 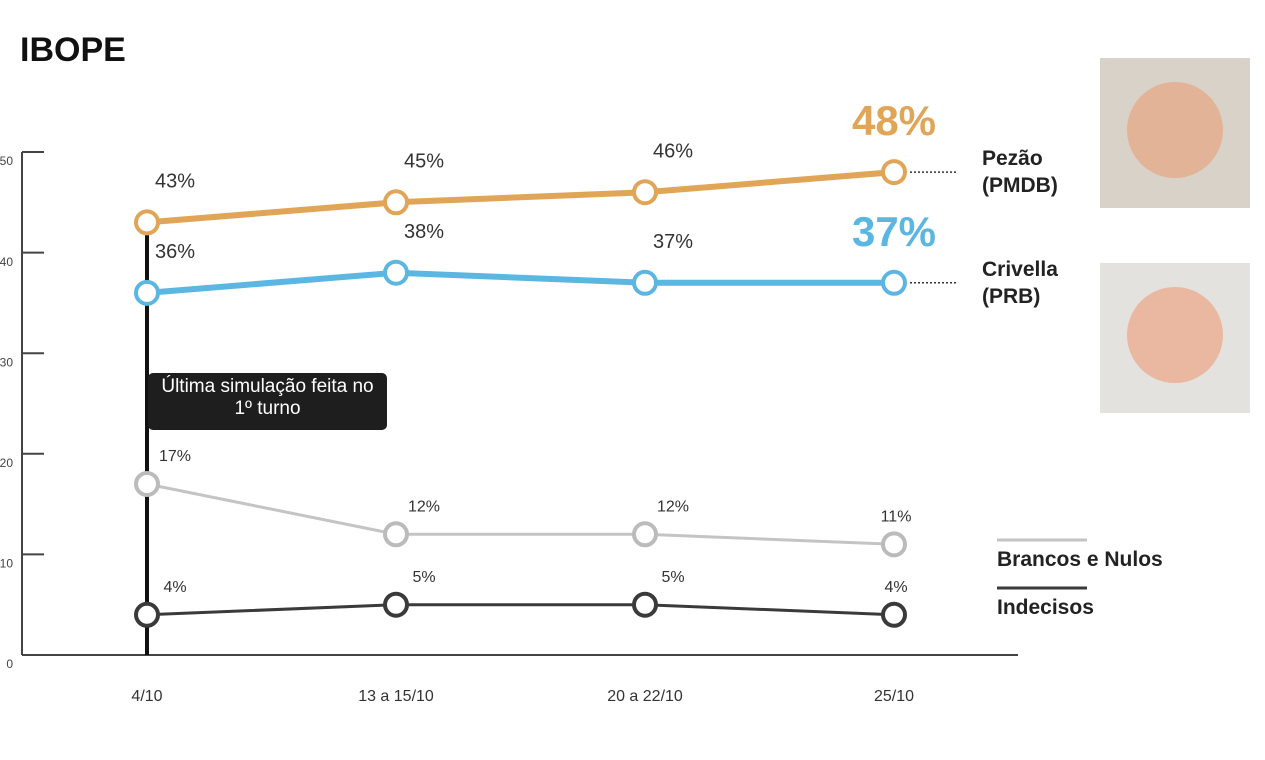 I want to click on value-label: 45%, so click(x=424, y=162).